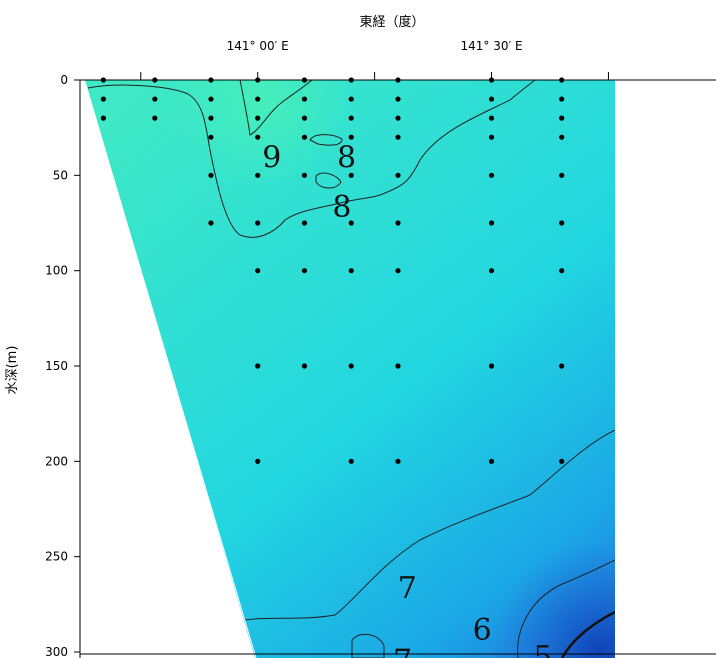 This screenshot has height=658, width=716. What do you see at coordinates (60, 175) in the screenshot?
I see `y-tick-label: 50` at bounding box center [60, 175].